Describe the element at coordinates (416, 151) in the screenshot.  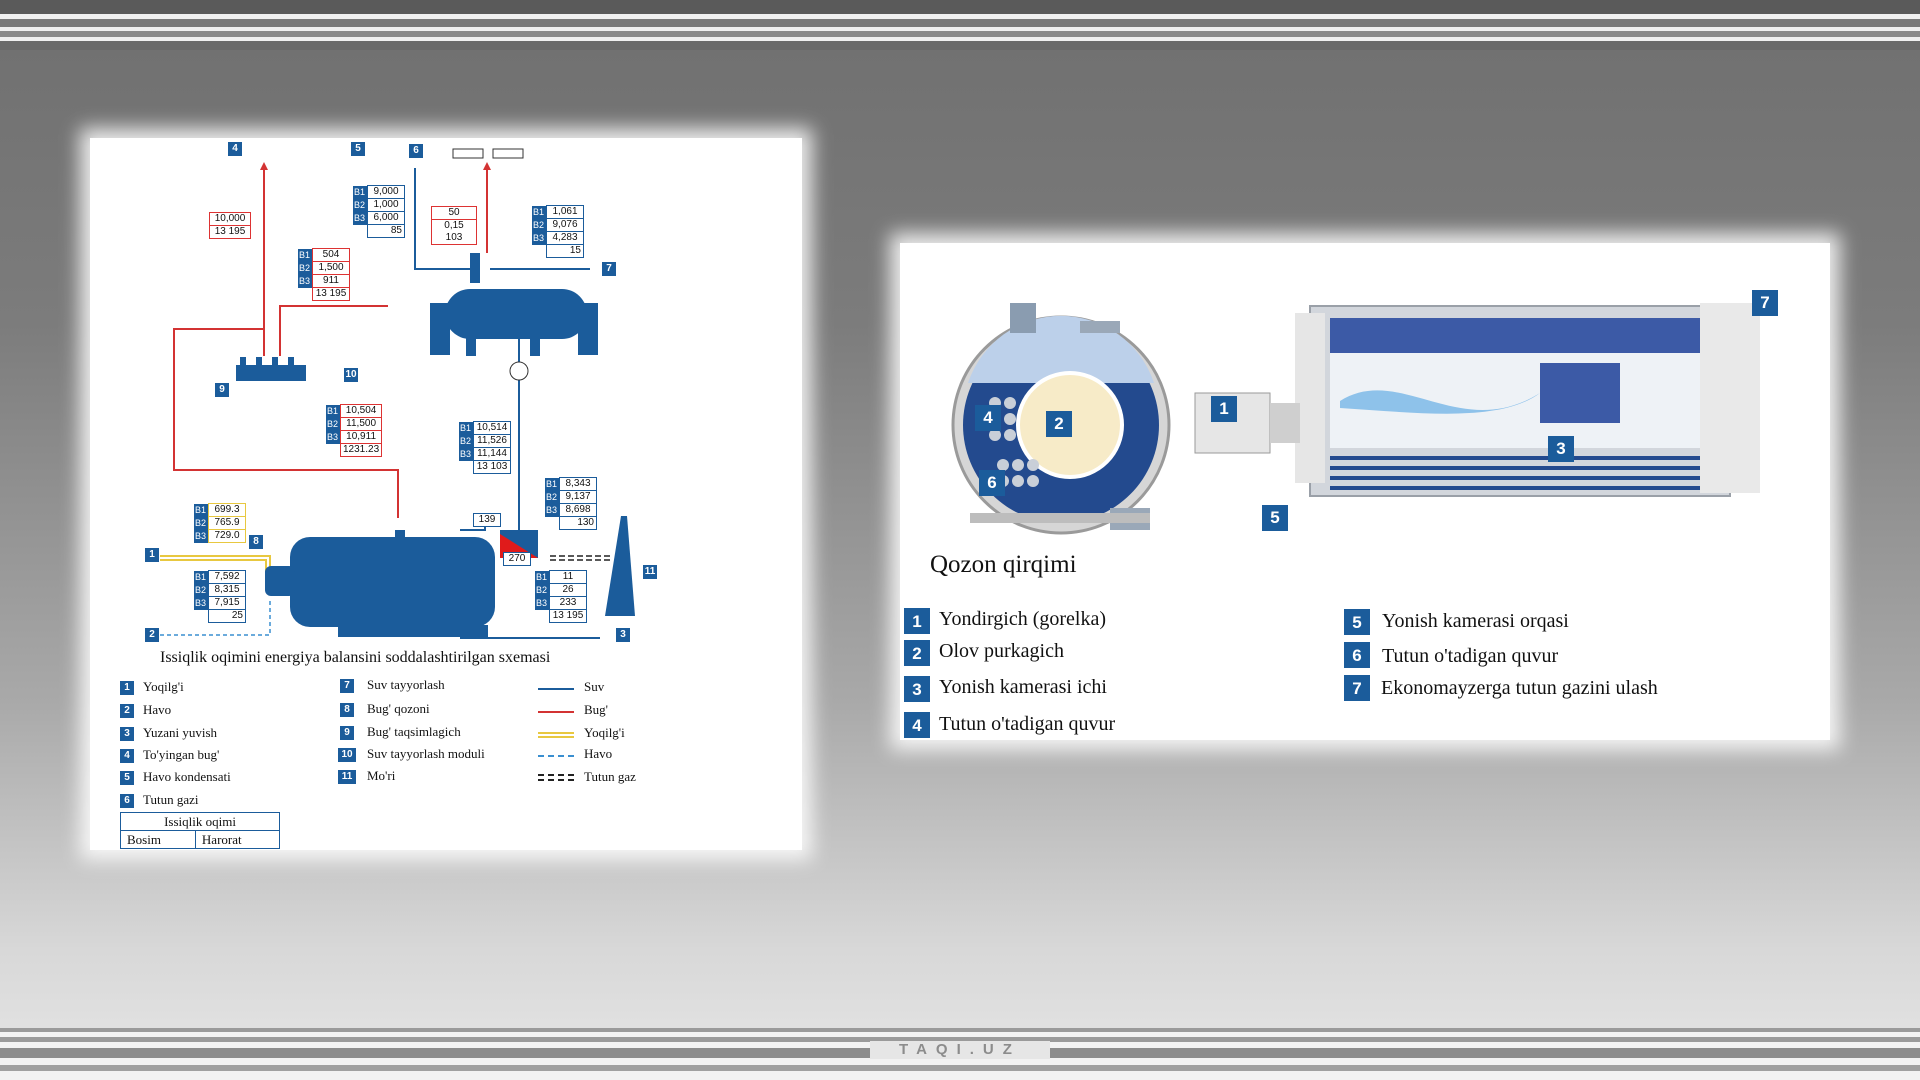
I see `marker-6: 6` at that location.